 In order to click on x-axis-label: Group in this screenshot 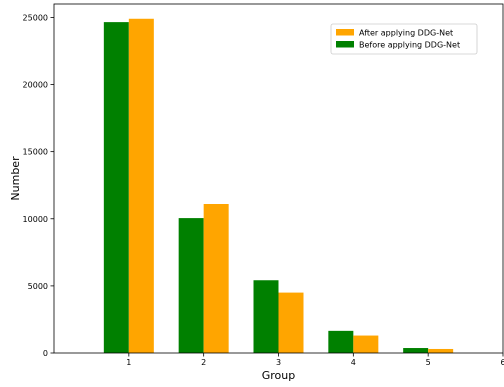, I will do `click(279, 375)`.